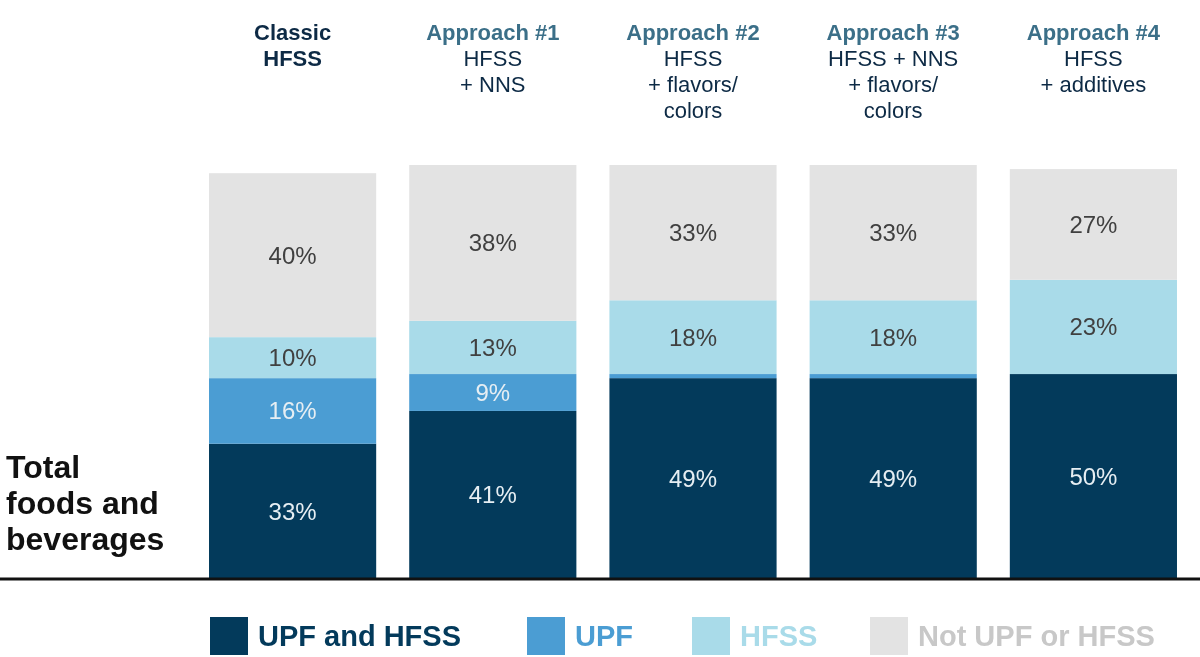 The image size is (1200, 657). I want to click on data-label: 16%, so click(292, 411).